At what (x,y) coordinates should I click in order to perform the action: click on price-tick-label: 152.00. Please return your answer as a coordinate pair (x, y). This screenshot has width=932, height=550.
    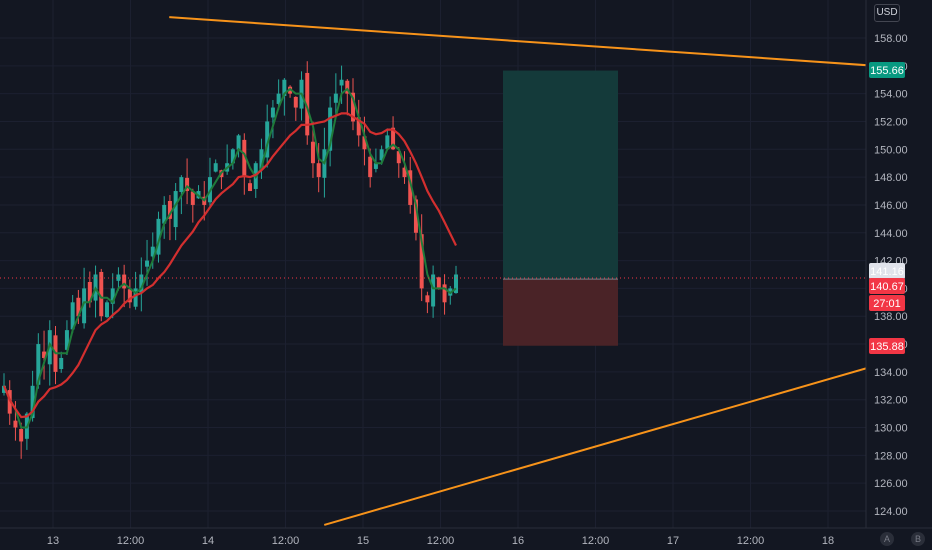
    Looking at the image, I should click on (891, 122).